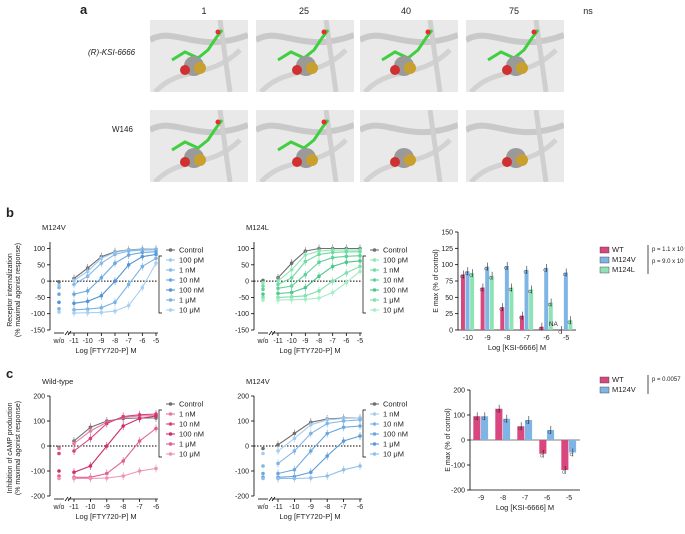  I want to click on legend-bracket, so click(364, 433).